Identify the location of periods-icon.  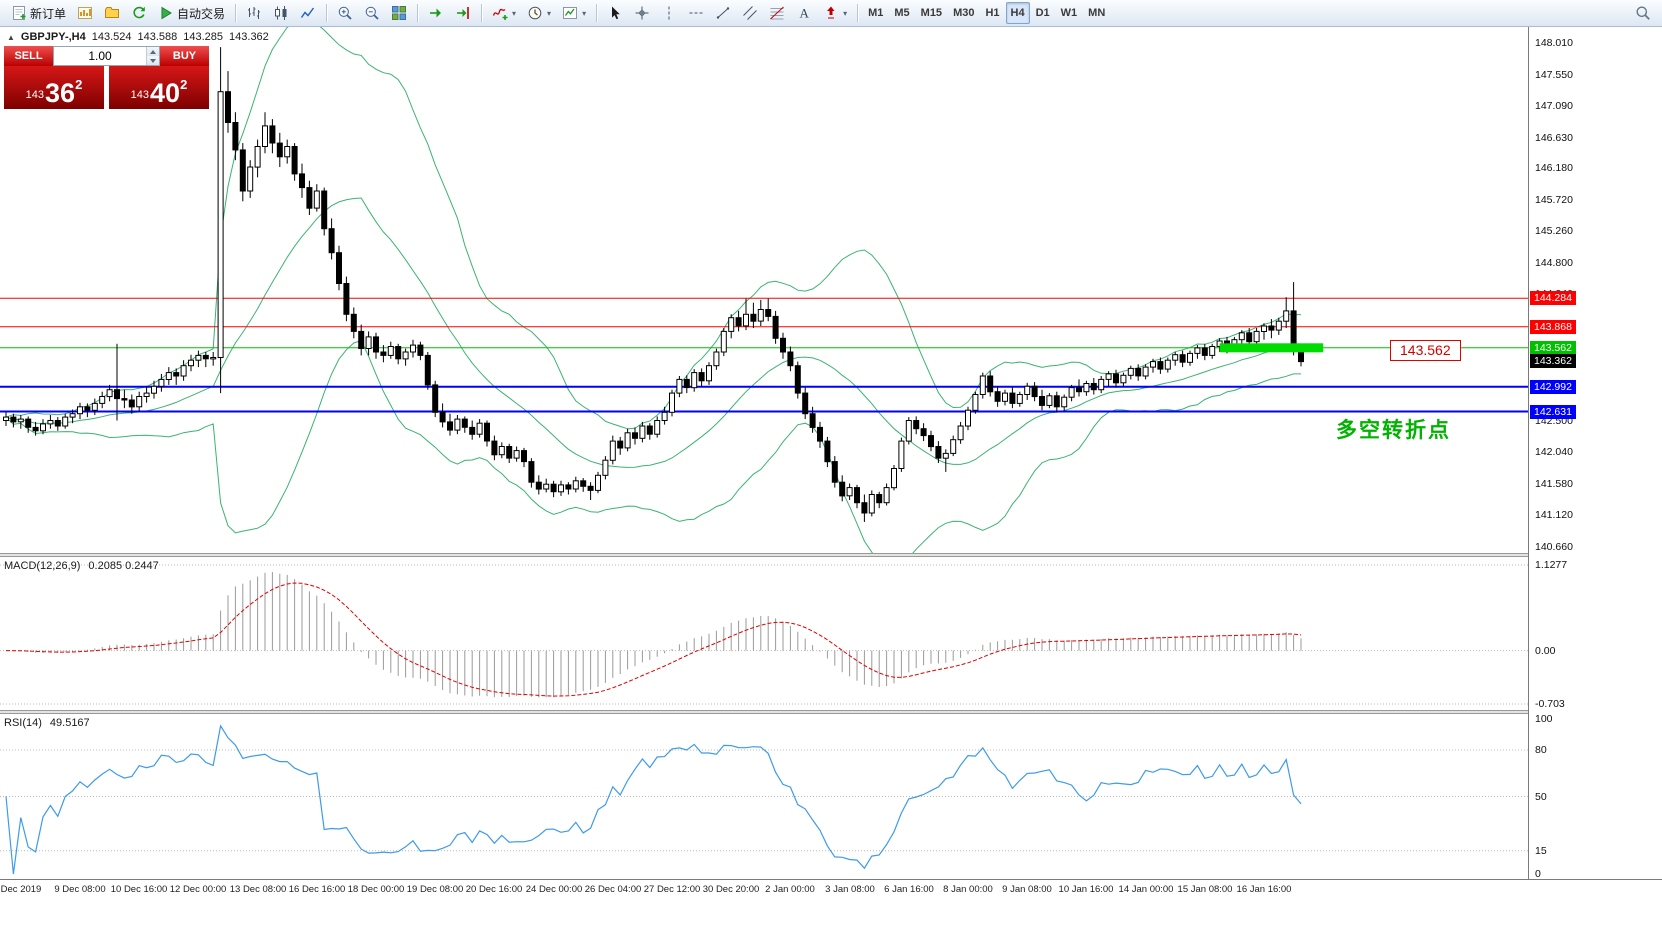
(535, 13).